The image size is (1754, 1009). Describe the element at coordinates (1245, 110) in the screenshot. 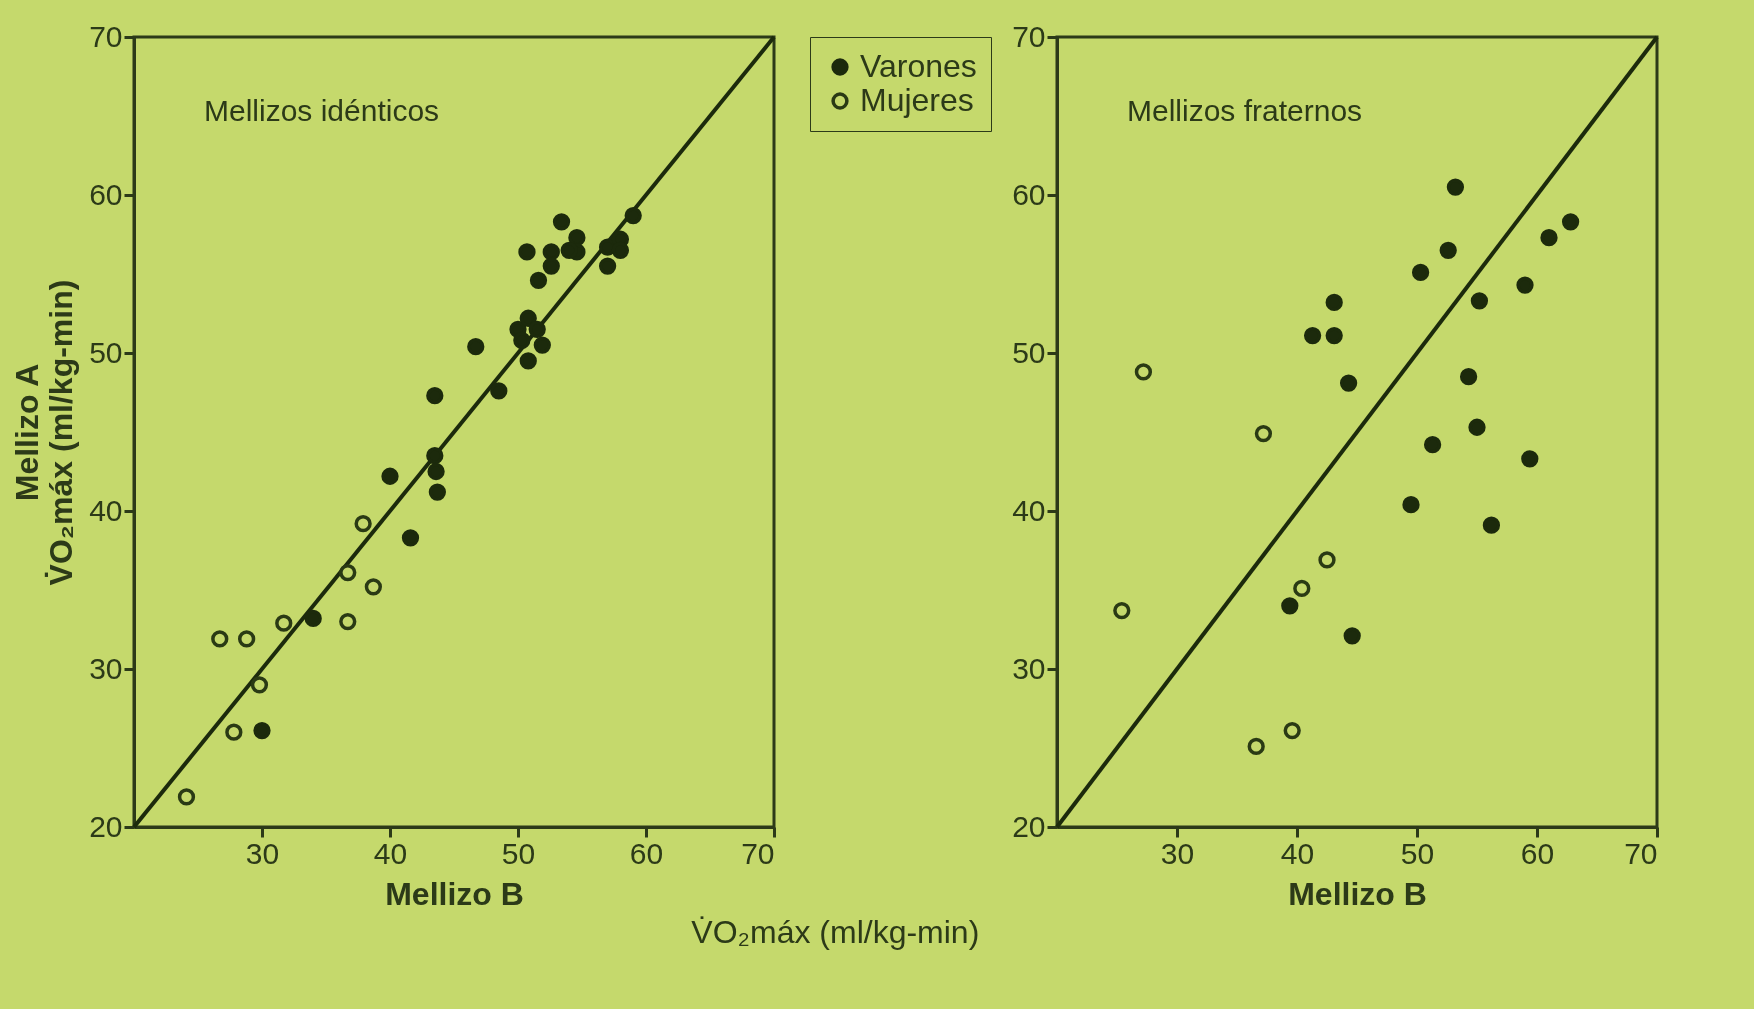

I see `text: Mellizos fraternos` at that location.